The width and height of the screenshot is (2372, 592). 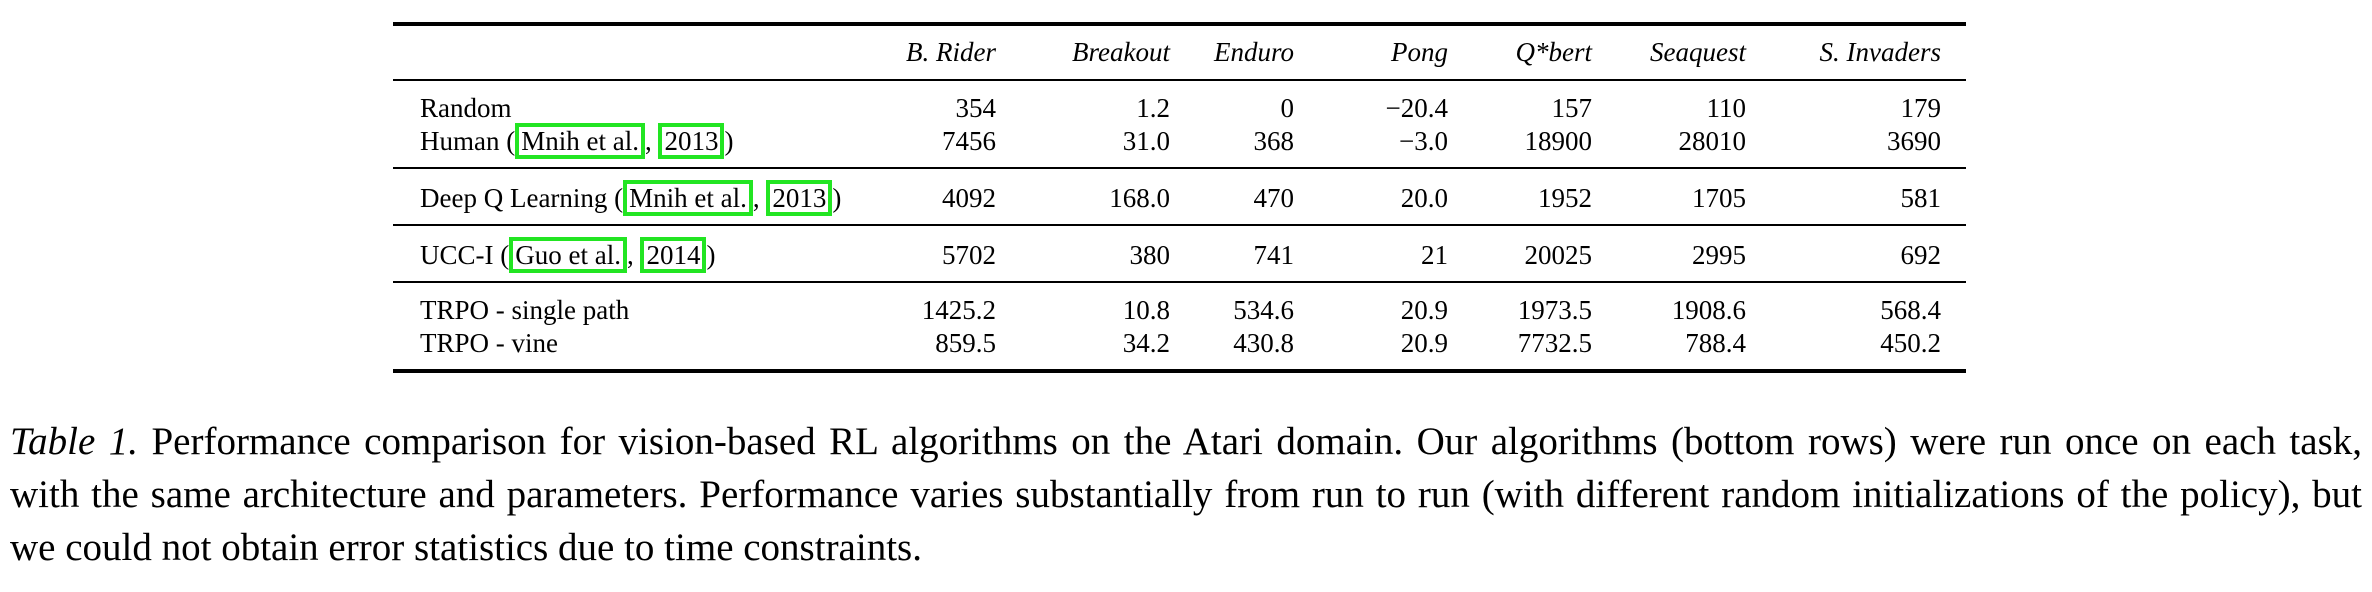 What do you see at coordinates (1424, 343) in the screenshot?
I see `cell-trpo-vine-pong: 20.9` at bounding box center [1424, 343].